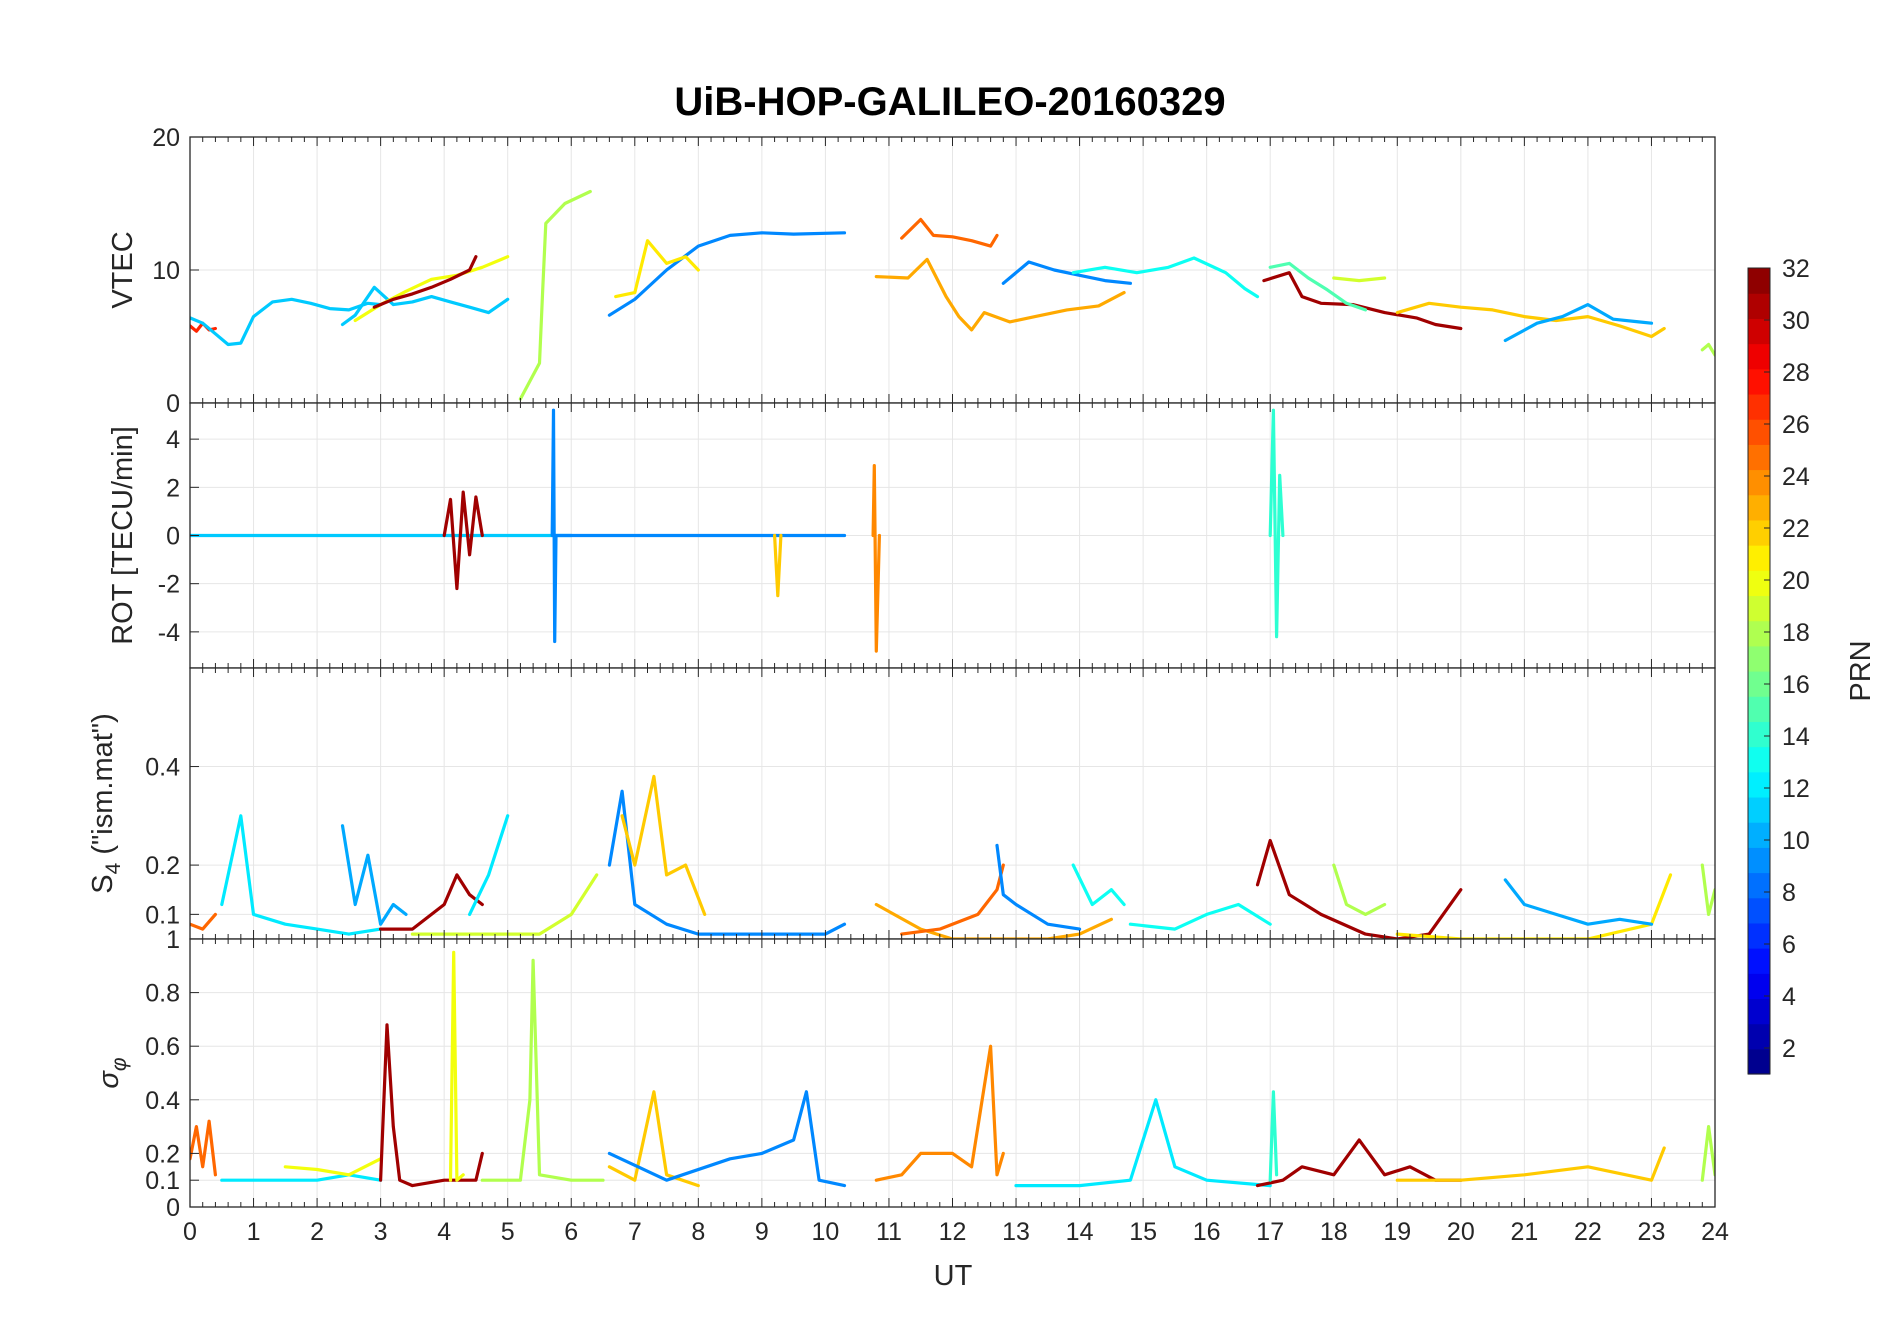 The width and height of the screenshot is (1902, 1330). I want to click on series-group, so click(952, 295).